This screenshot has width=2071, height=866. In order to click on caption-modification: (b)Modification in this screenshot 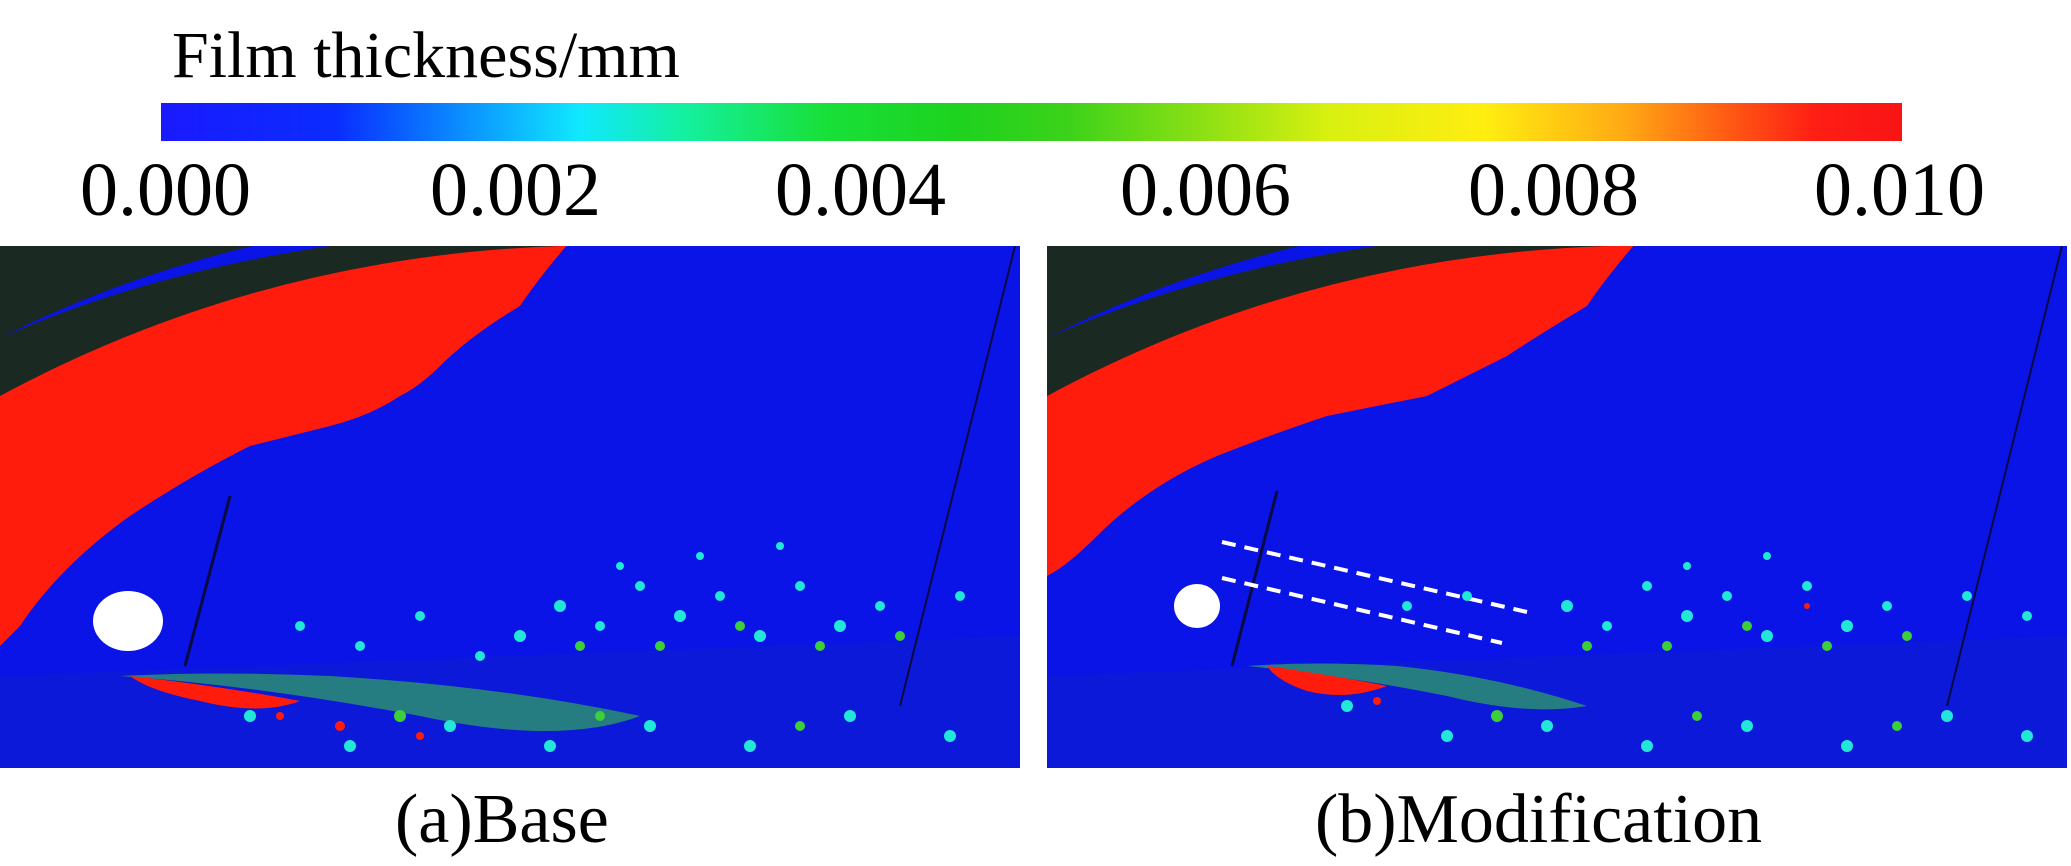, I will do `click(1539, 819)`.